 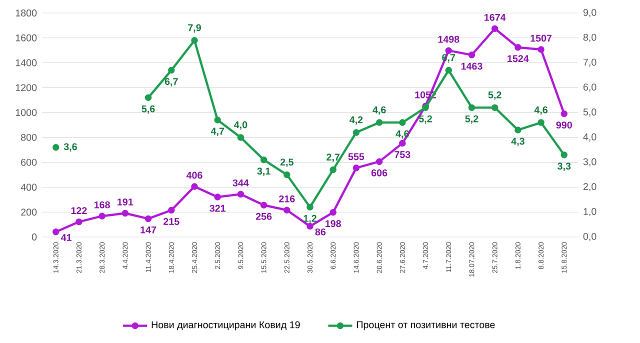 I want to click on data-label: 3,1, so click(x=263, y=172).